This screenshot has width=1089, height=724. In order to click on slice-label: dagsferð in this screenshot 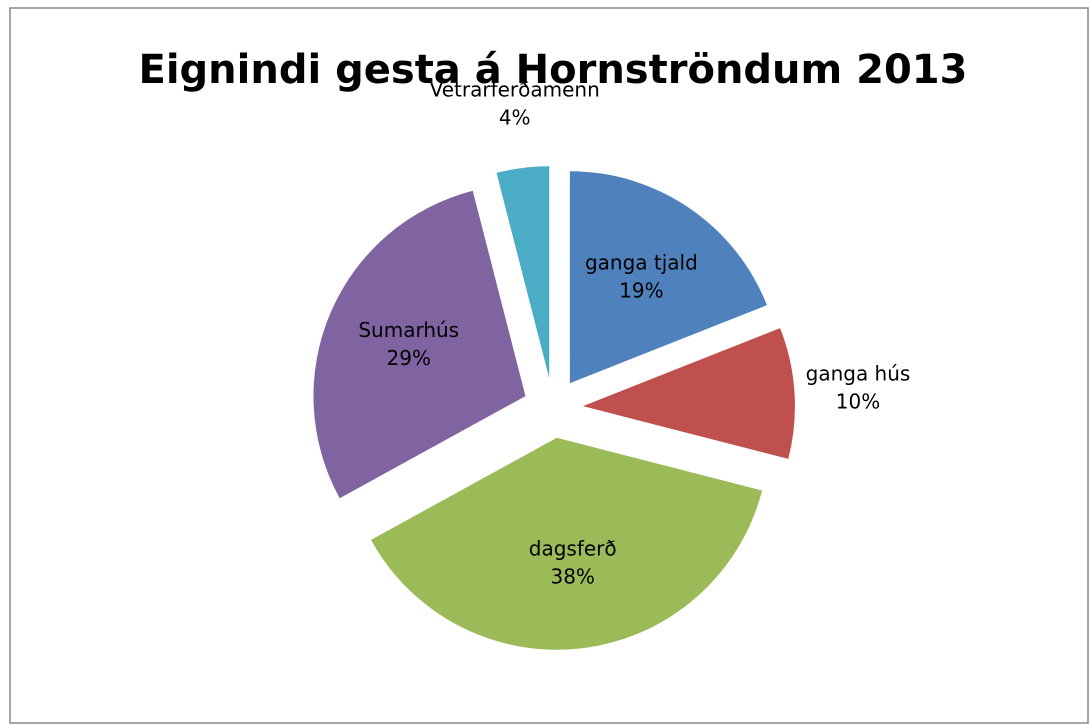, I will do `click(573, 548)`.